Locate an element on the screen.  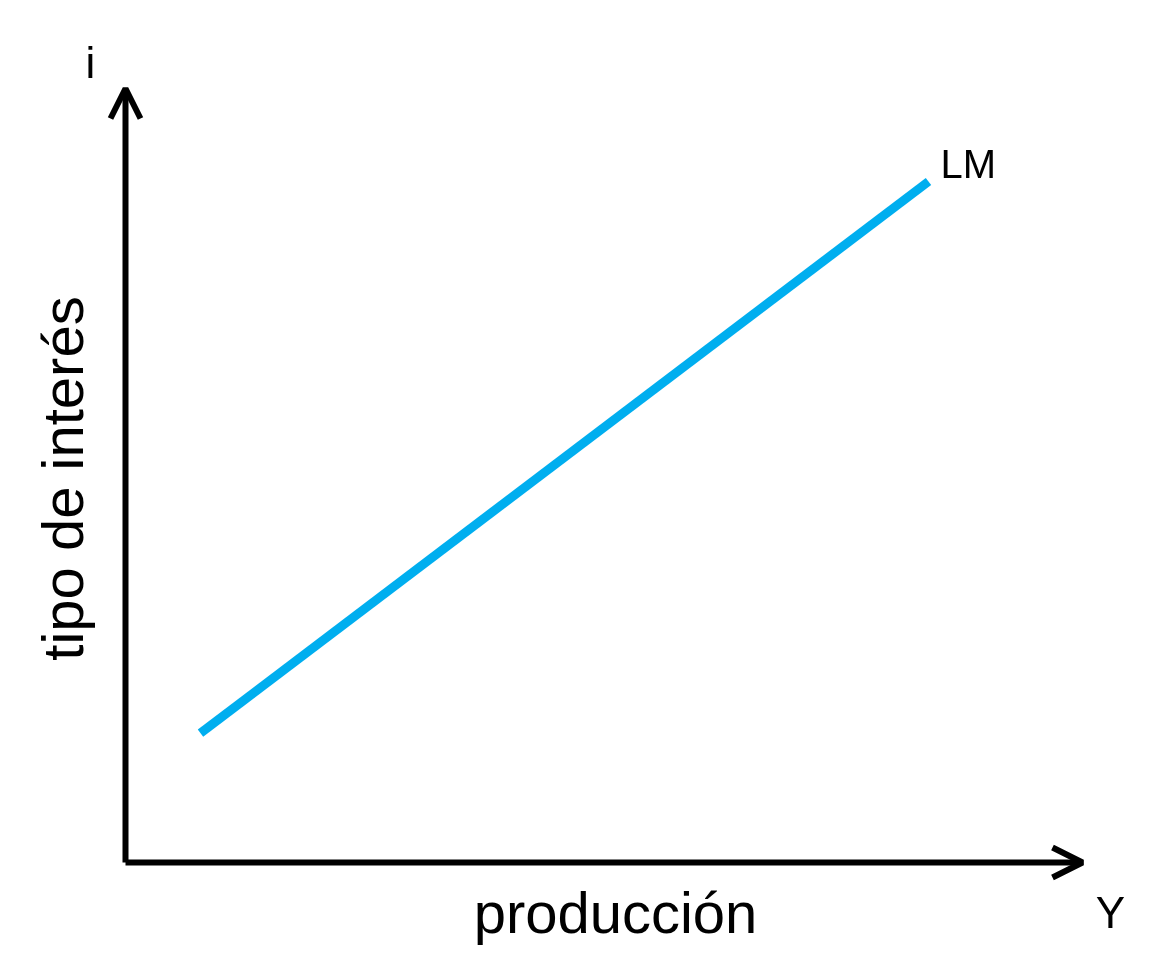
x-axis-title: producción is located at coordinates (615, 912).